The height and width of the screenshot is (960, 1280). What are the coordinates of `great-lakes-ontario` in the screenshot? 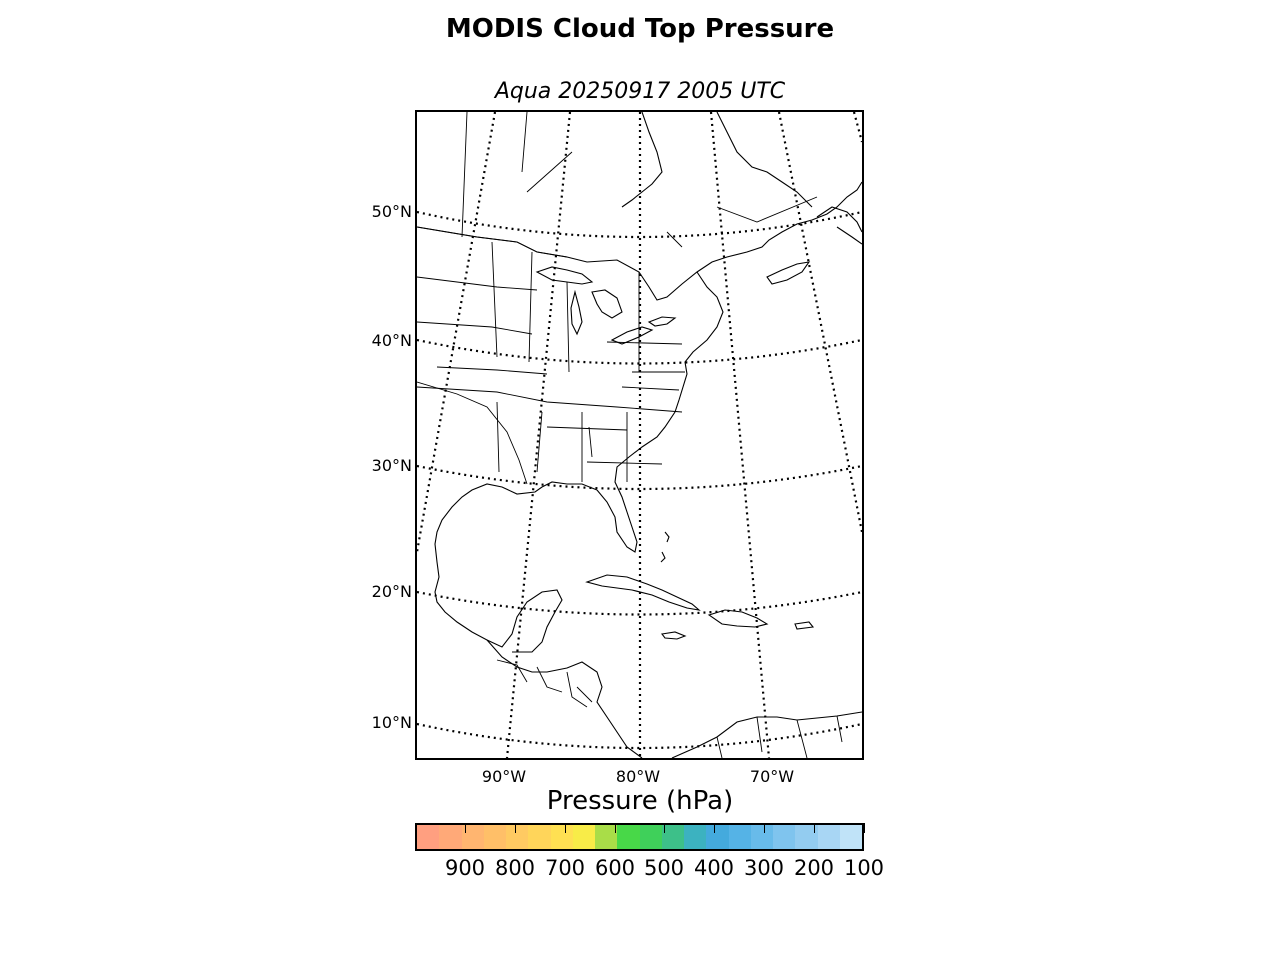 It's located at (662, 321).